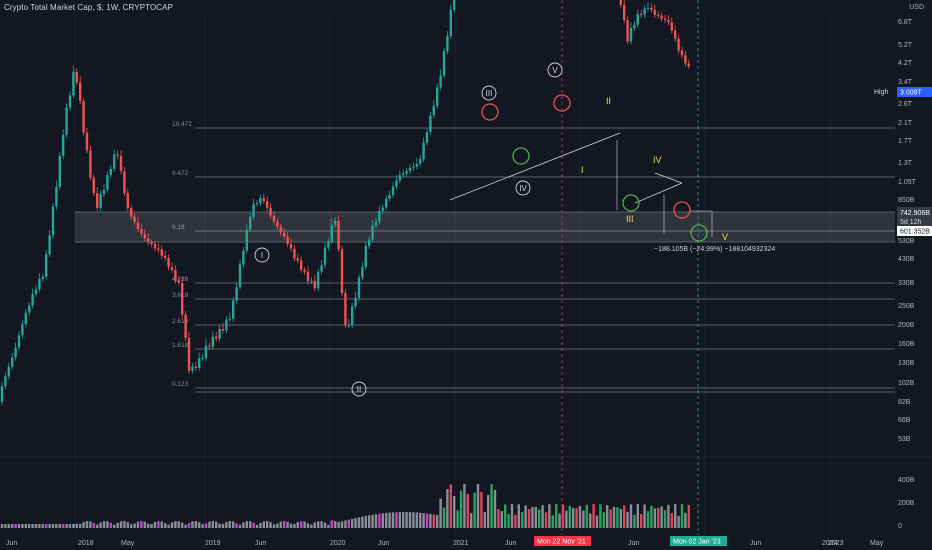  I want to click on time-axis-label: 2024, so click(830, 543).